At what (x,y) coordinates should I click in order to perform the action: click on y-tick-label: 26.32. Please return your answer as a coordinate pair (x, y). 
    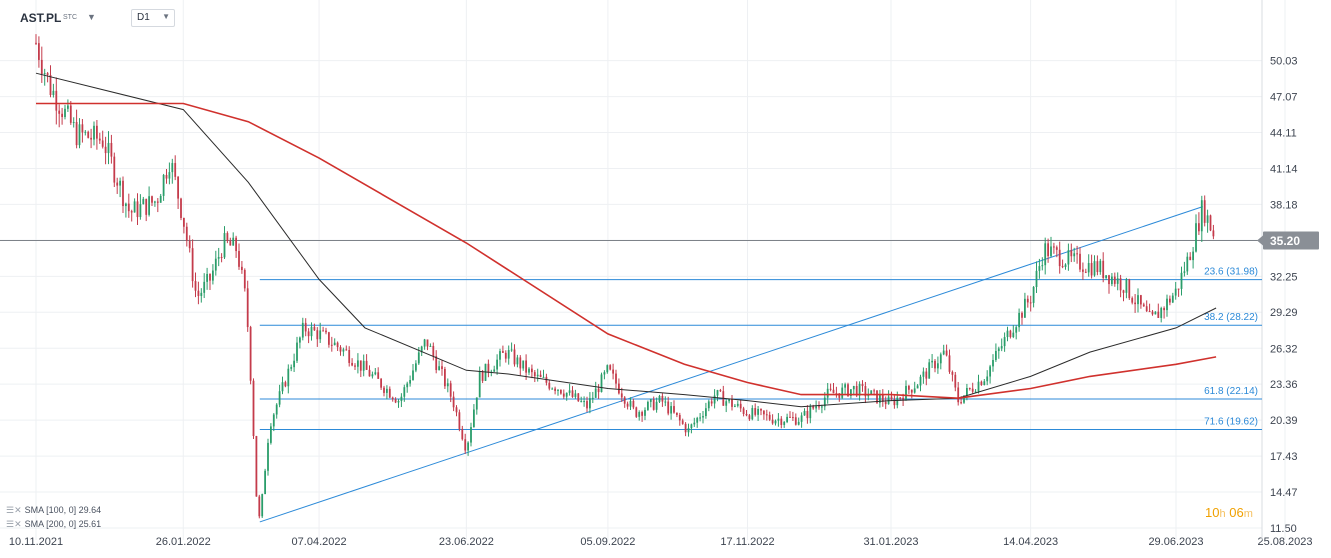
    Looking at the image, I should click on (1284, 349).